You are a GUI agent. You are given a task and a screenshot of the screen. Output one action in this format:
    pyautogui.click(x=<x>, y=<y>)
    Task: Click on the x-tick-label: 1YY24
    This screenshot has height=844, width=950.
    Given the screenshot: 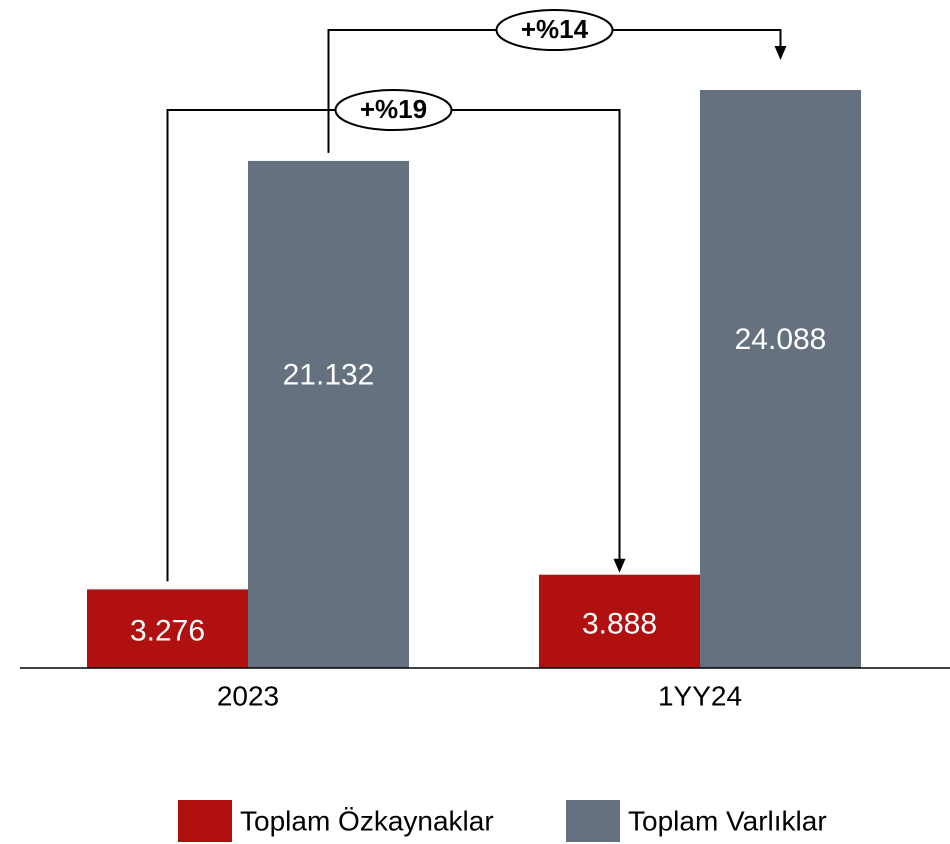 What is the action you would take?
    pyautogui.click(x=700, y=695)
    